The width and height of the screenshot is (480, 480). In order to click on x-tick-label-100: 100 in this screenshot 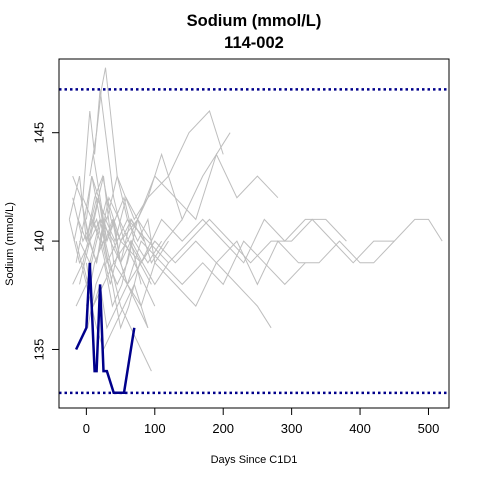, I will do `click(155, 428)`.